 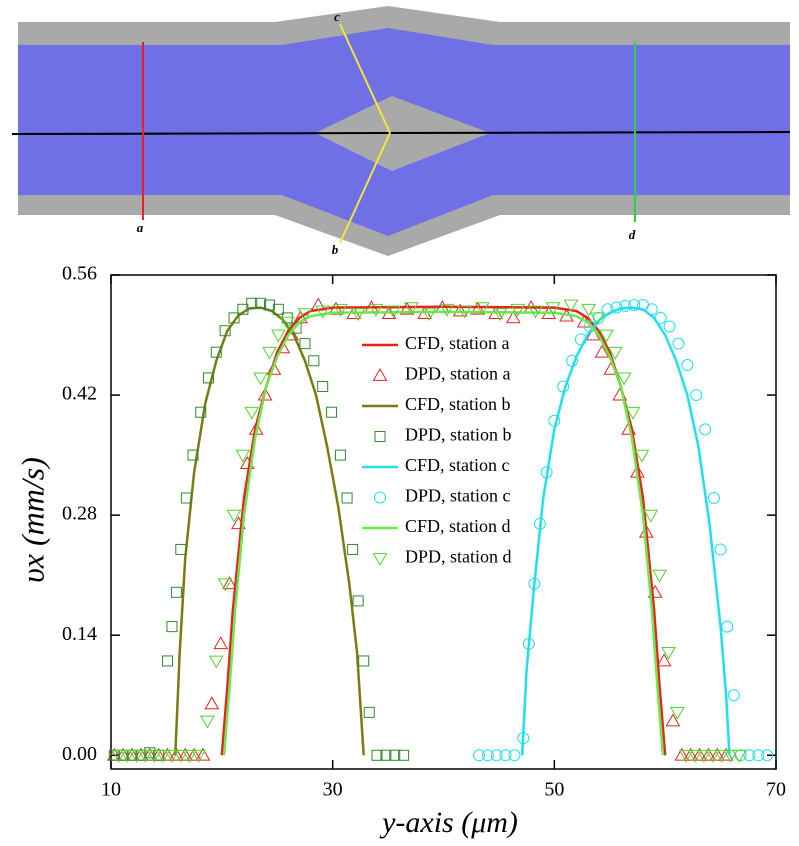 What do you see at coordinates (457, 465) in the screenshot?
I see `legend-label: CFD, station c` at bounding box center [457, 465].